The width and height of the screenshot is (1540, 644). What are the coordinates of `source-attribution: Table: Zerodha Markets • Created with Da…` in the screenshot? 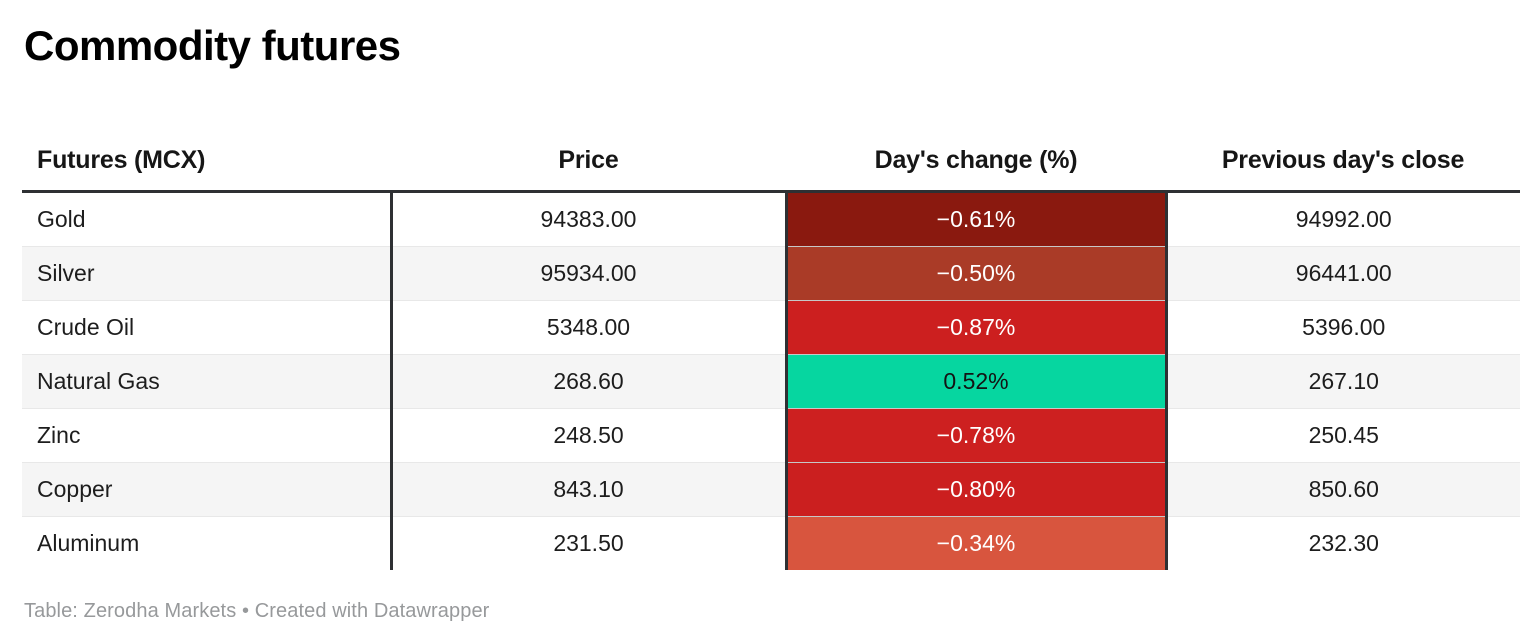 It's located at (257, 611).